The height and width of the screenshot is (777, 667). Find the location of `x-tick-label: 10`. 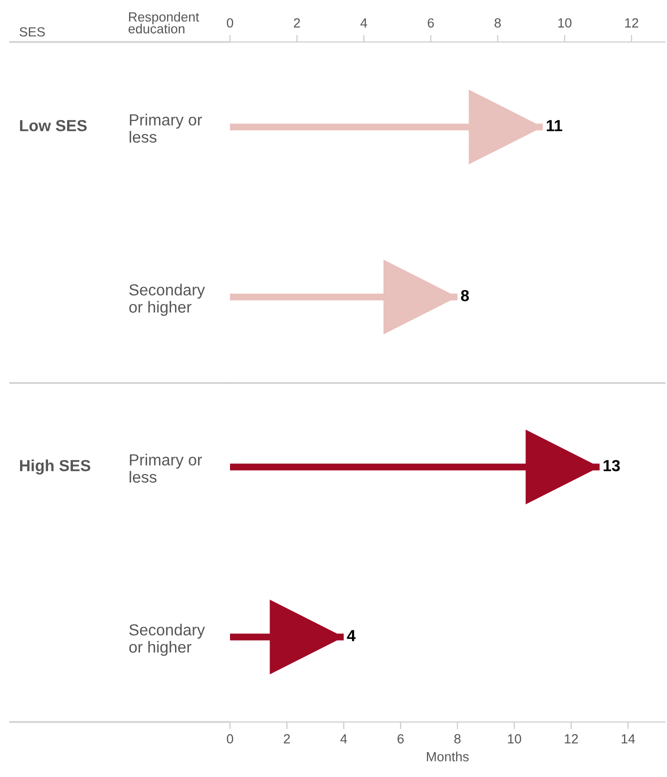

x-tick-label: 10 is located at coordinates (515, 739).